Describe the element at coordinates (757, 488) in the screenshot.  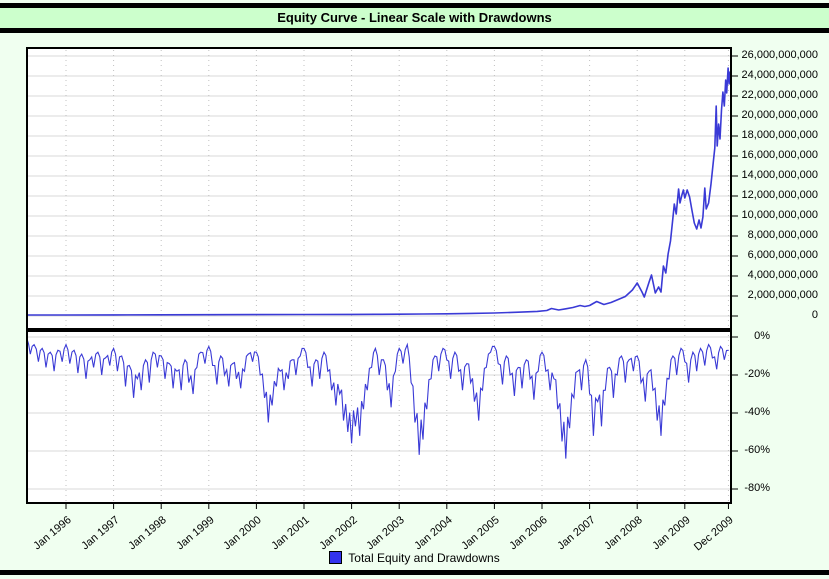
I see `drawdown-axis-label: -80%` at that location.